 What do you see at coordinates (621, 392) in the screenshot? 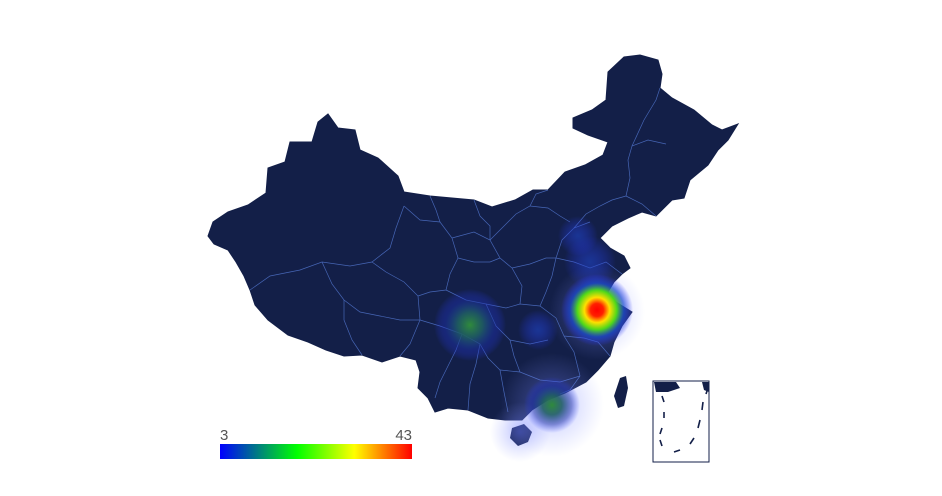
I see `taiwan-island` at bounding box center [621, 392].